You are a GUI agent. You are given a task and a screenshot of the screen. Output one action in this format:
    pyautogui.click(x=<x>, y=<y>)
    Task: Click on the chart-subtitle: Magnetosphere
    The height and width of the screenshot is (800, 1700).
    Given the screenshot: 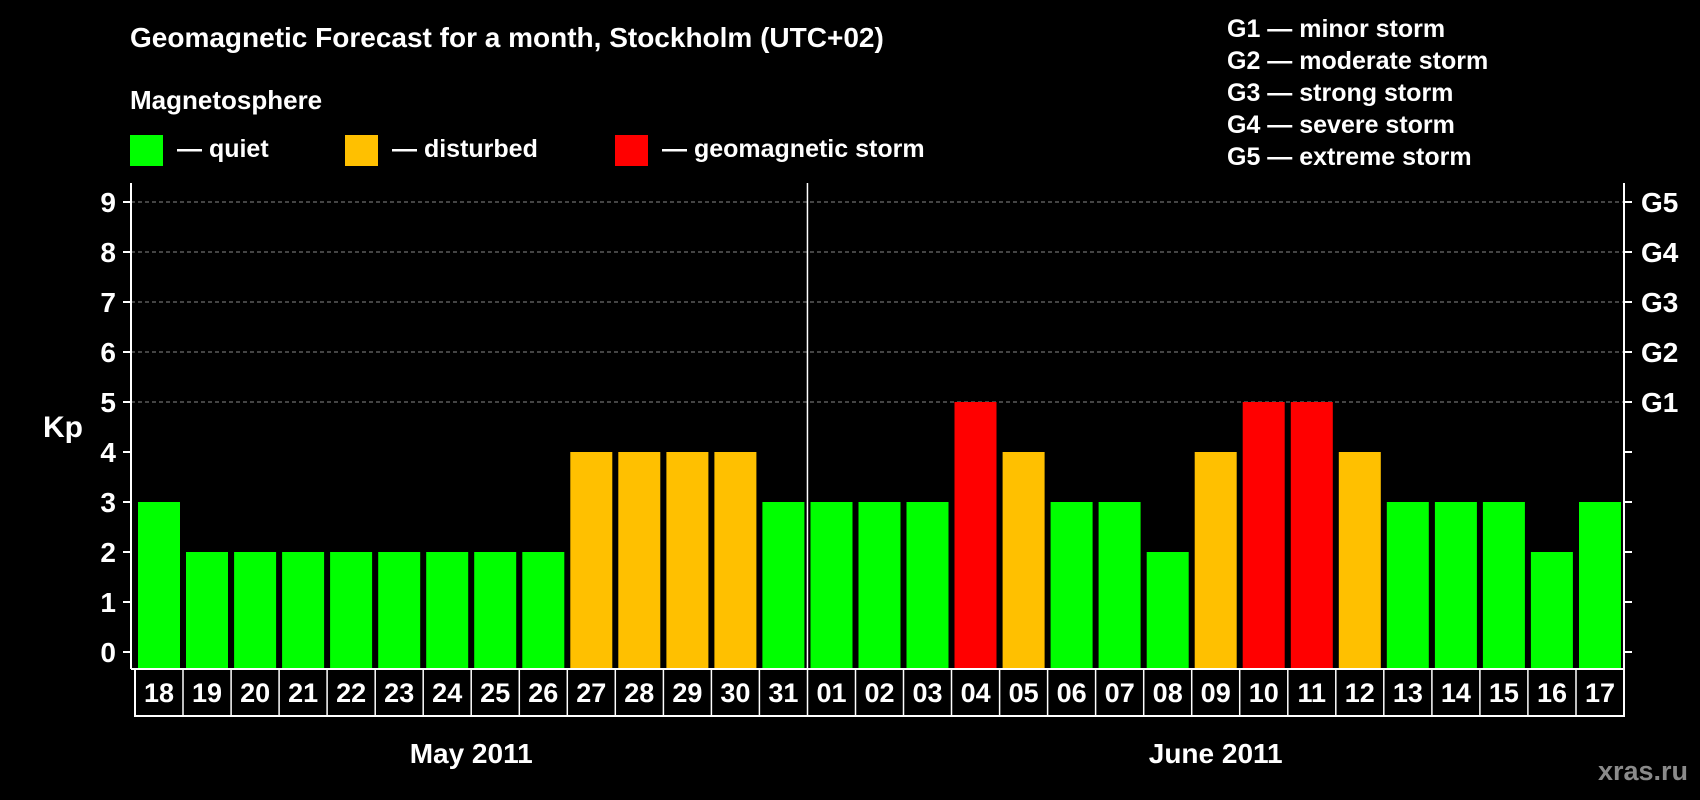 What is the action you would take?
    pyautogui.click(x=226, y=100)
    